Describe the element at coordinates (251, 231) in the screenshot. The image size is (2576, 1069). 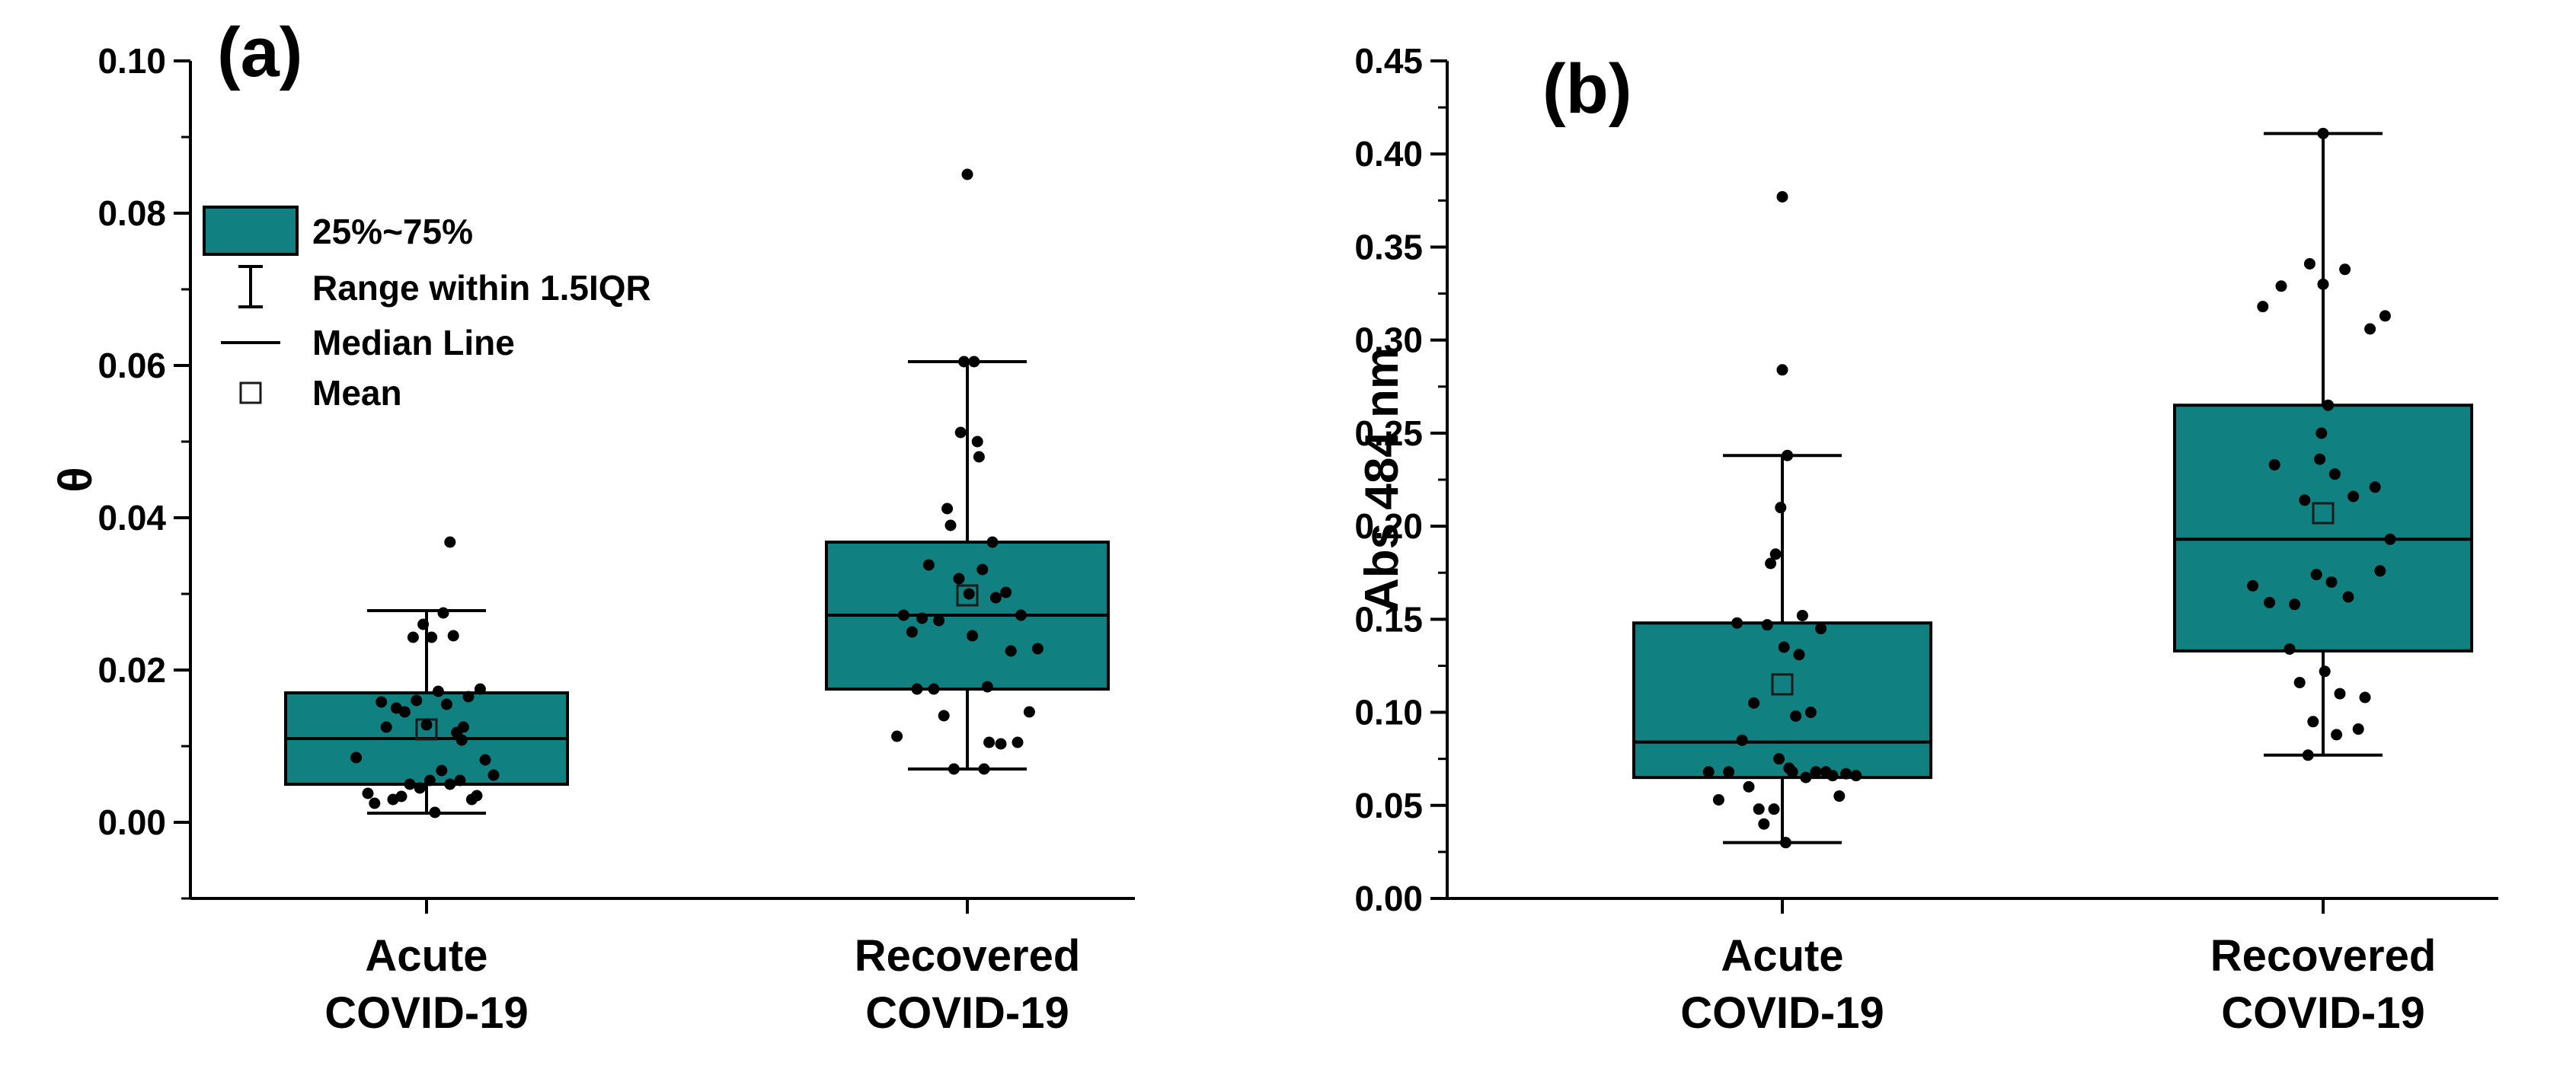
I see `legend-box-swatch` at that location.